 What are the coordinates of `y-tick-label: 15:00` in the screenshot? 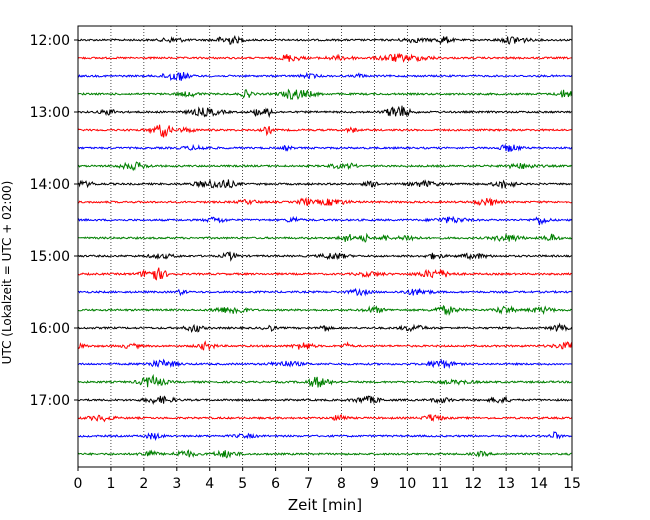 It's located at (50, 257).